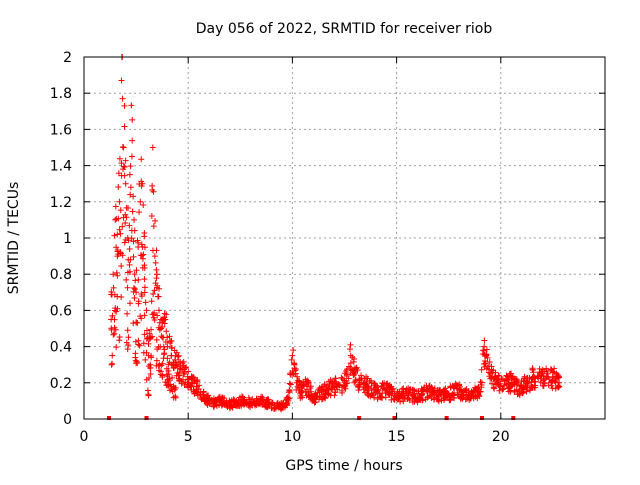  Describe the element at coordinates (188, 437) in the screenshot. I see `x-tick-label: 5` at that location.